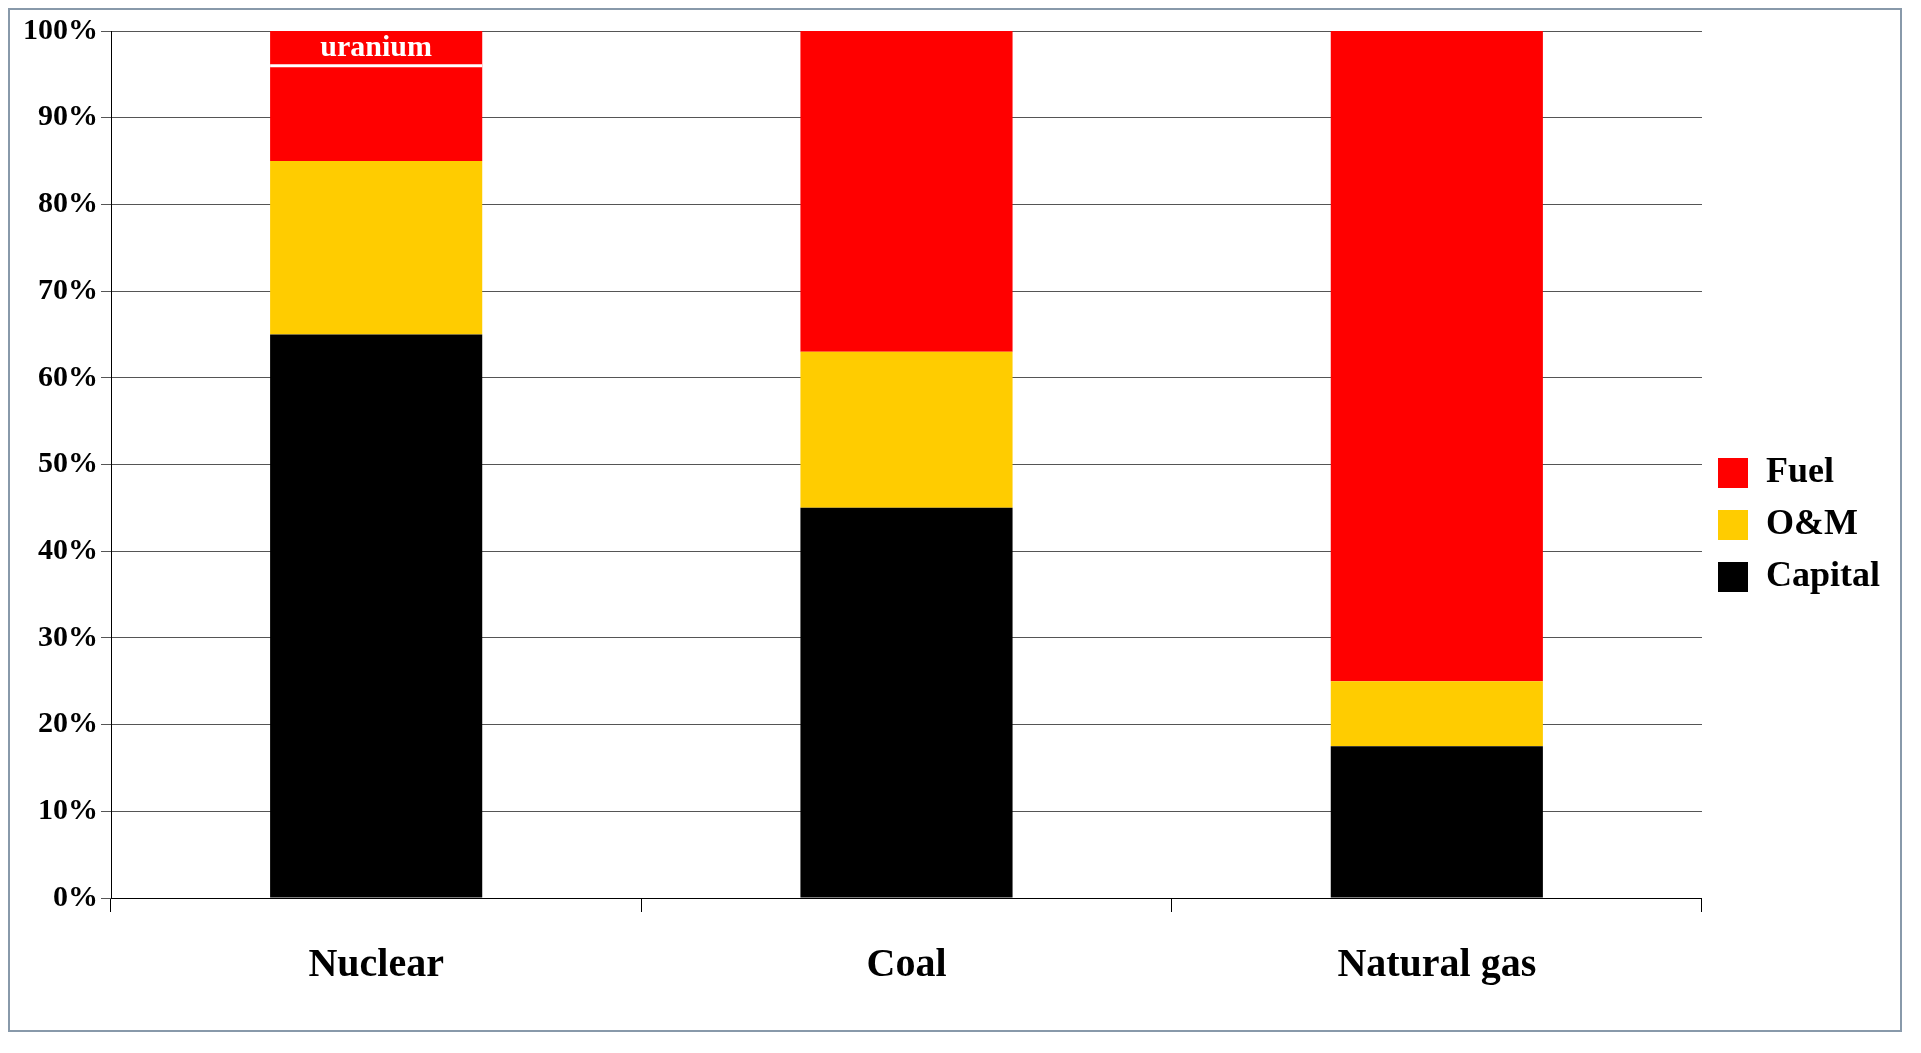 Image resolution: width=1921 pixels, height=1053 pixels. What do you see at coordinates (1811, 522) in the screenshot?
I see `legend-label: O&M` at bounding box center [1811, 522].